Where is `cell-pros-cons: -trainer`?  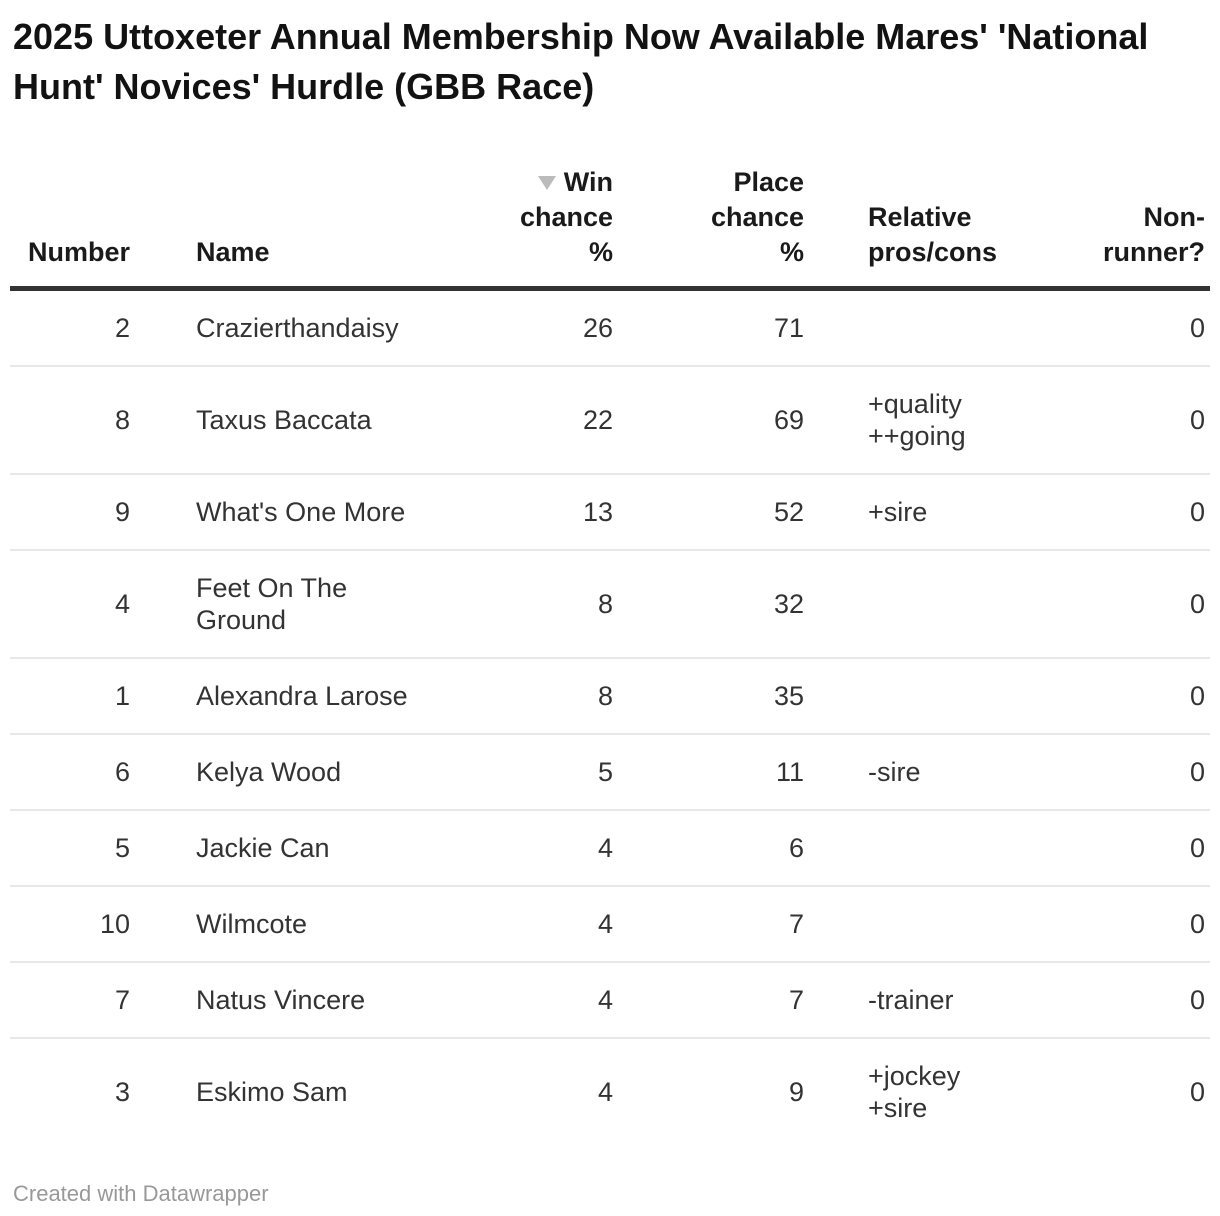
cell-pros-cons: -trainer is located at coordinates (913, 999).